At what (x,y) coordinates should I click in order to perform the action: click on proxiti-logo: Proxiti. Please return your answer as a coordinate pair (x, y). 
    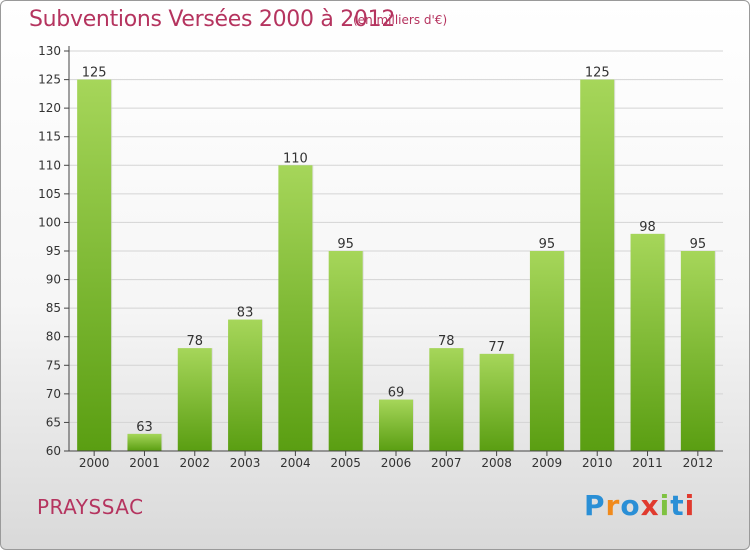
    Looking at the image, I should click on (639, 505).